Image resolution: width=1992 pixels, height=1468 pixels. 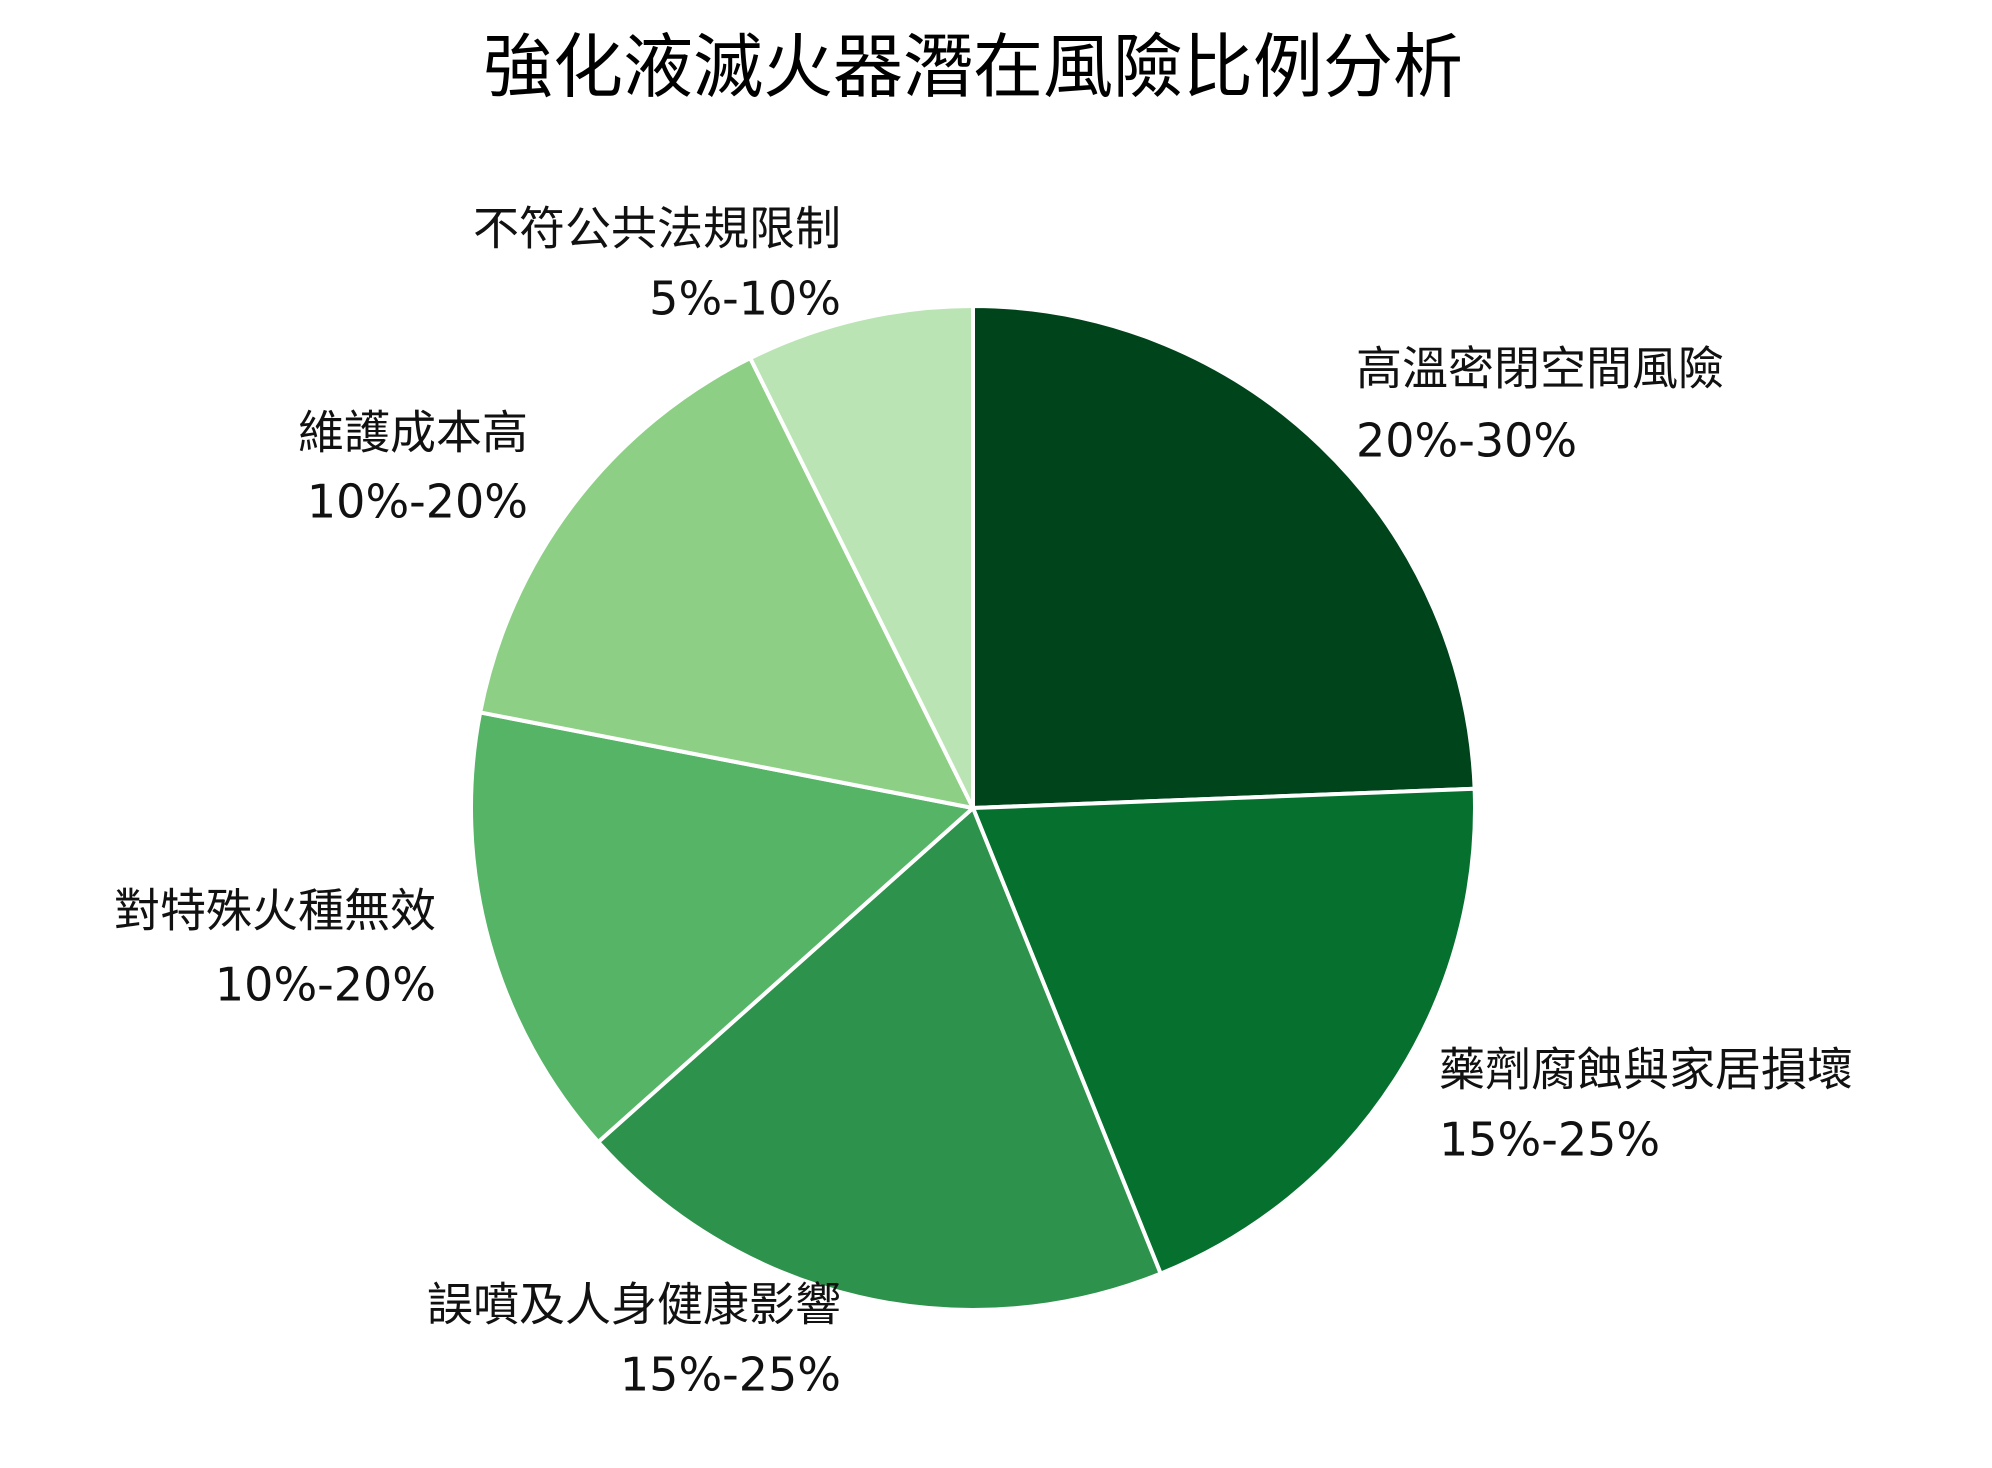 I want to click on chart-title: 強化液滅火器潛在風險比例分析, so click(x=973, y=67).